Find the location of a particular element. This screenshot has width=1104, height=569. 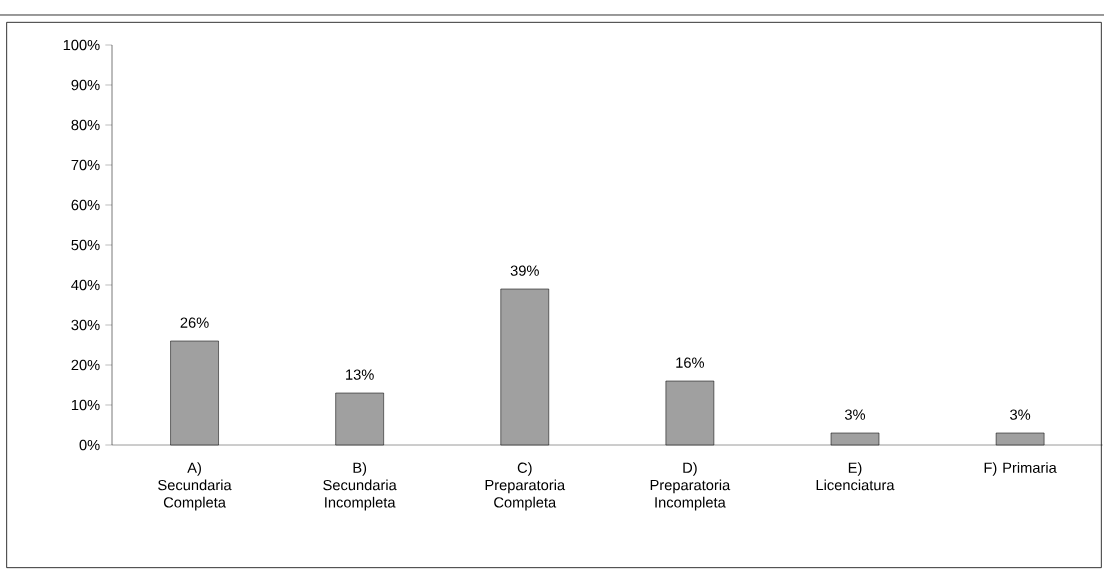

y-tick-label: 80% is located at coordinates (85, 125).